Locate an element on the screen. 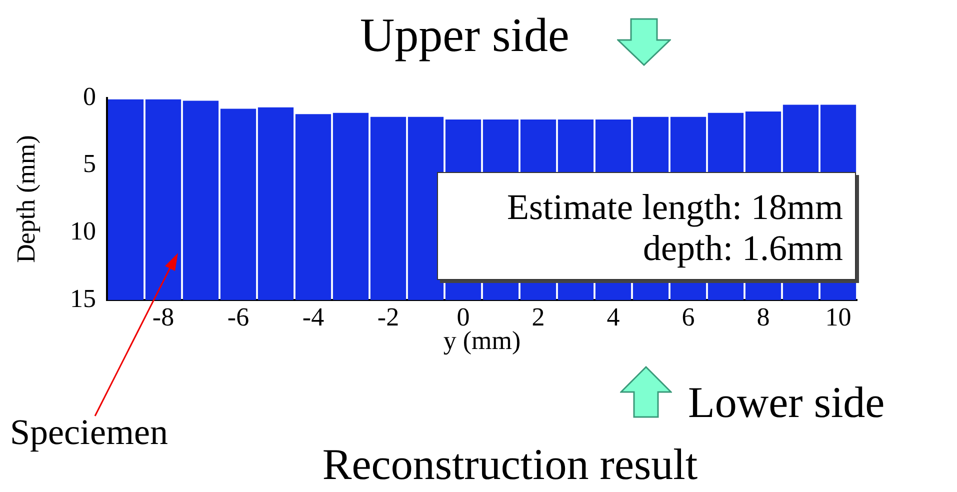 The image size is (957, 492). x-tick-label: 4 is located at coordinates (613, 317).